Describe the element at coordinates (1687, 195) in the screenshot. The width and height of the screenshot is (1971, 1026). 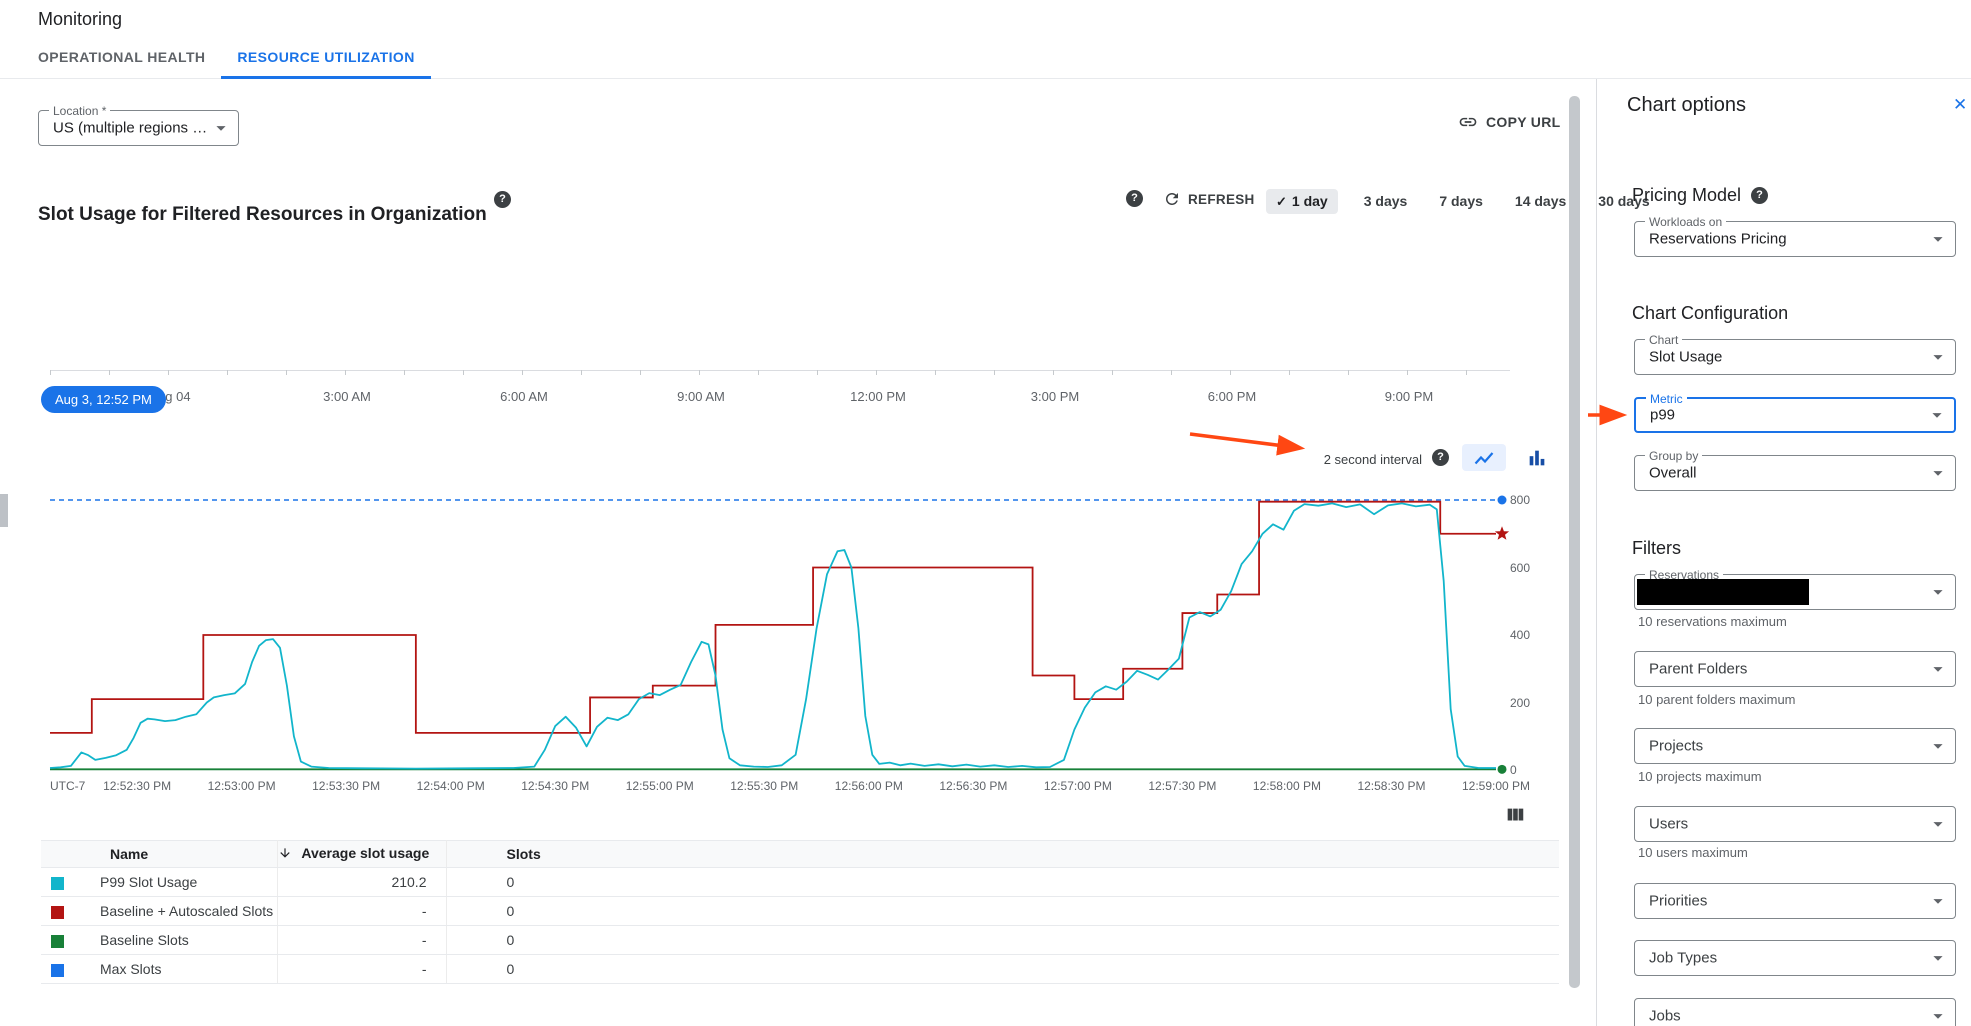
I see `heading-label: Pricing Model` at that location.